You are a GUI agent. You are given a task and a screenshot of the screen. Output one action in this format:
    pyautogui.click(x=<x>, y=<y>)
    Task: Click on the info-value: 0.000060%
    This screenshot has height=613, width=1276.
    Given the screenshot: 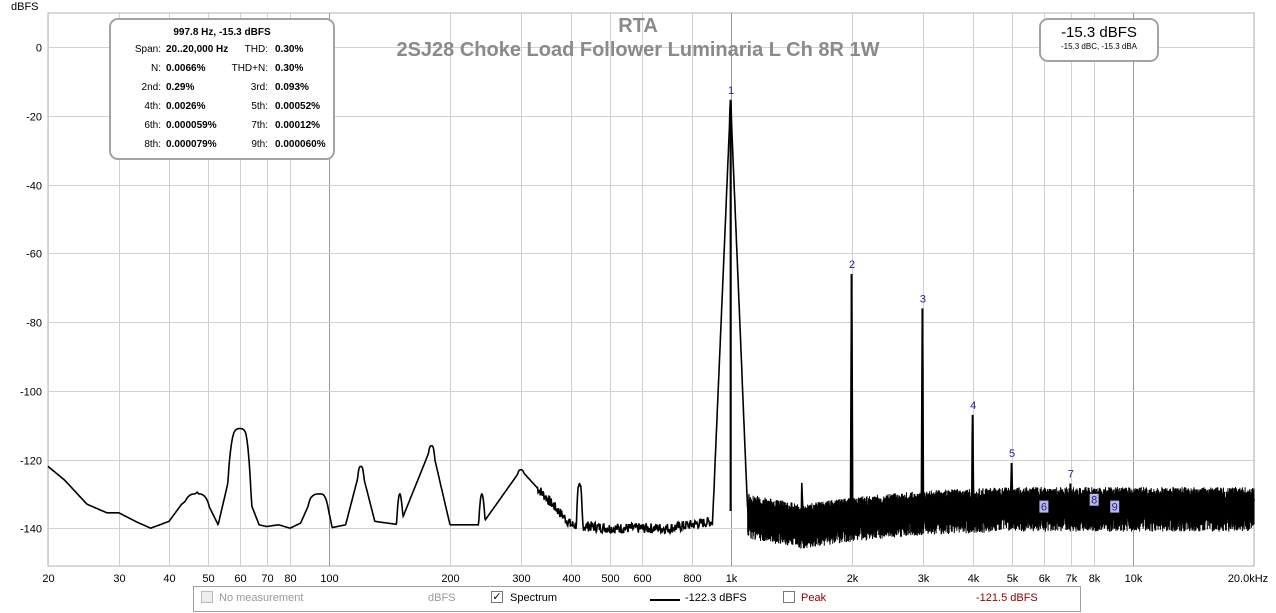 What is the action you would take?
    pyautogui.click(x=300, y=144)
    